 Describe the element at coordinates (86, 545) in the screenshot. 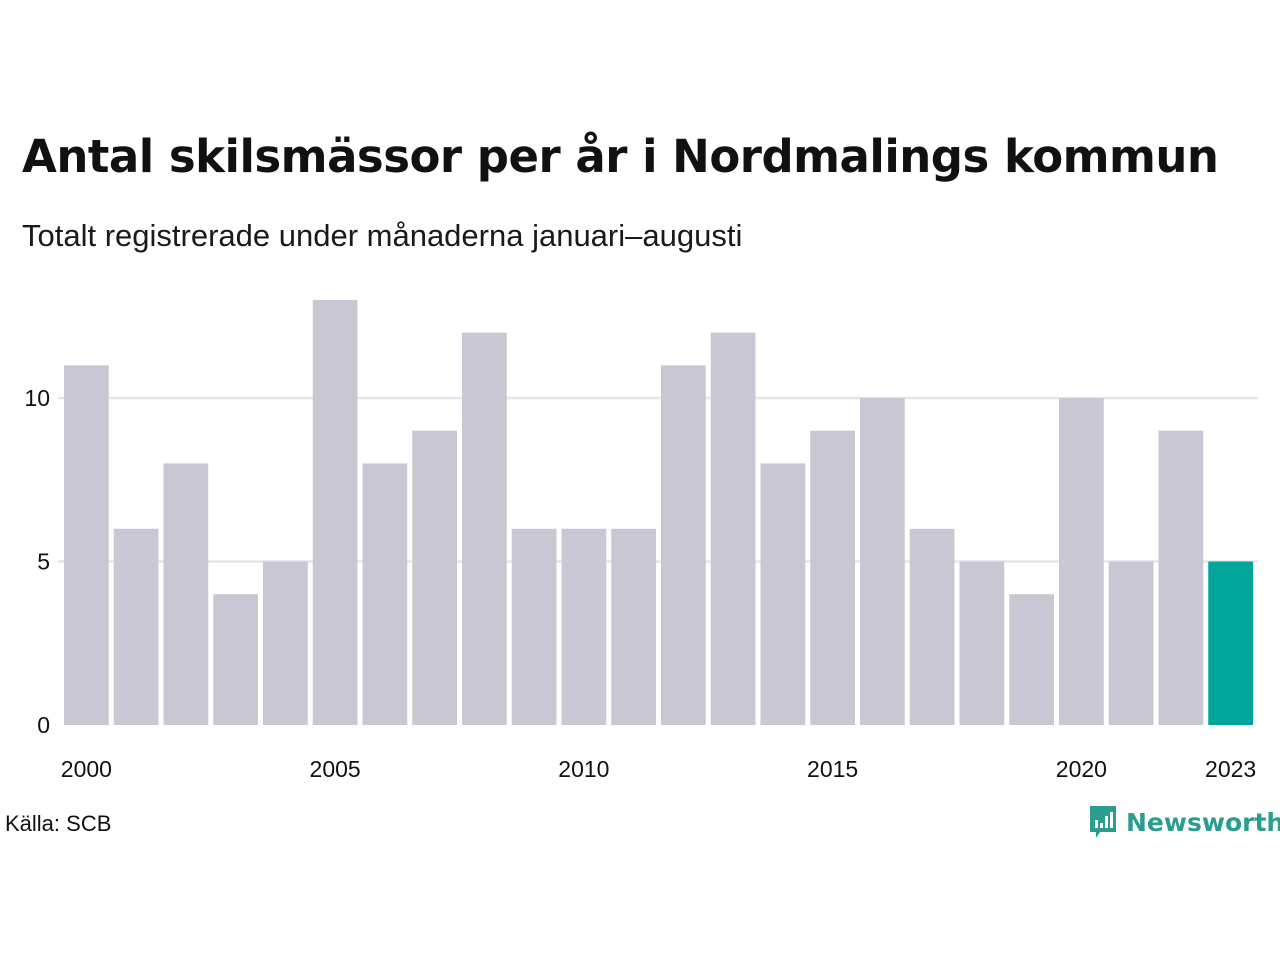

I see `bar-2000` at that location.